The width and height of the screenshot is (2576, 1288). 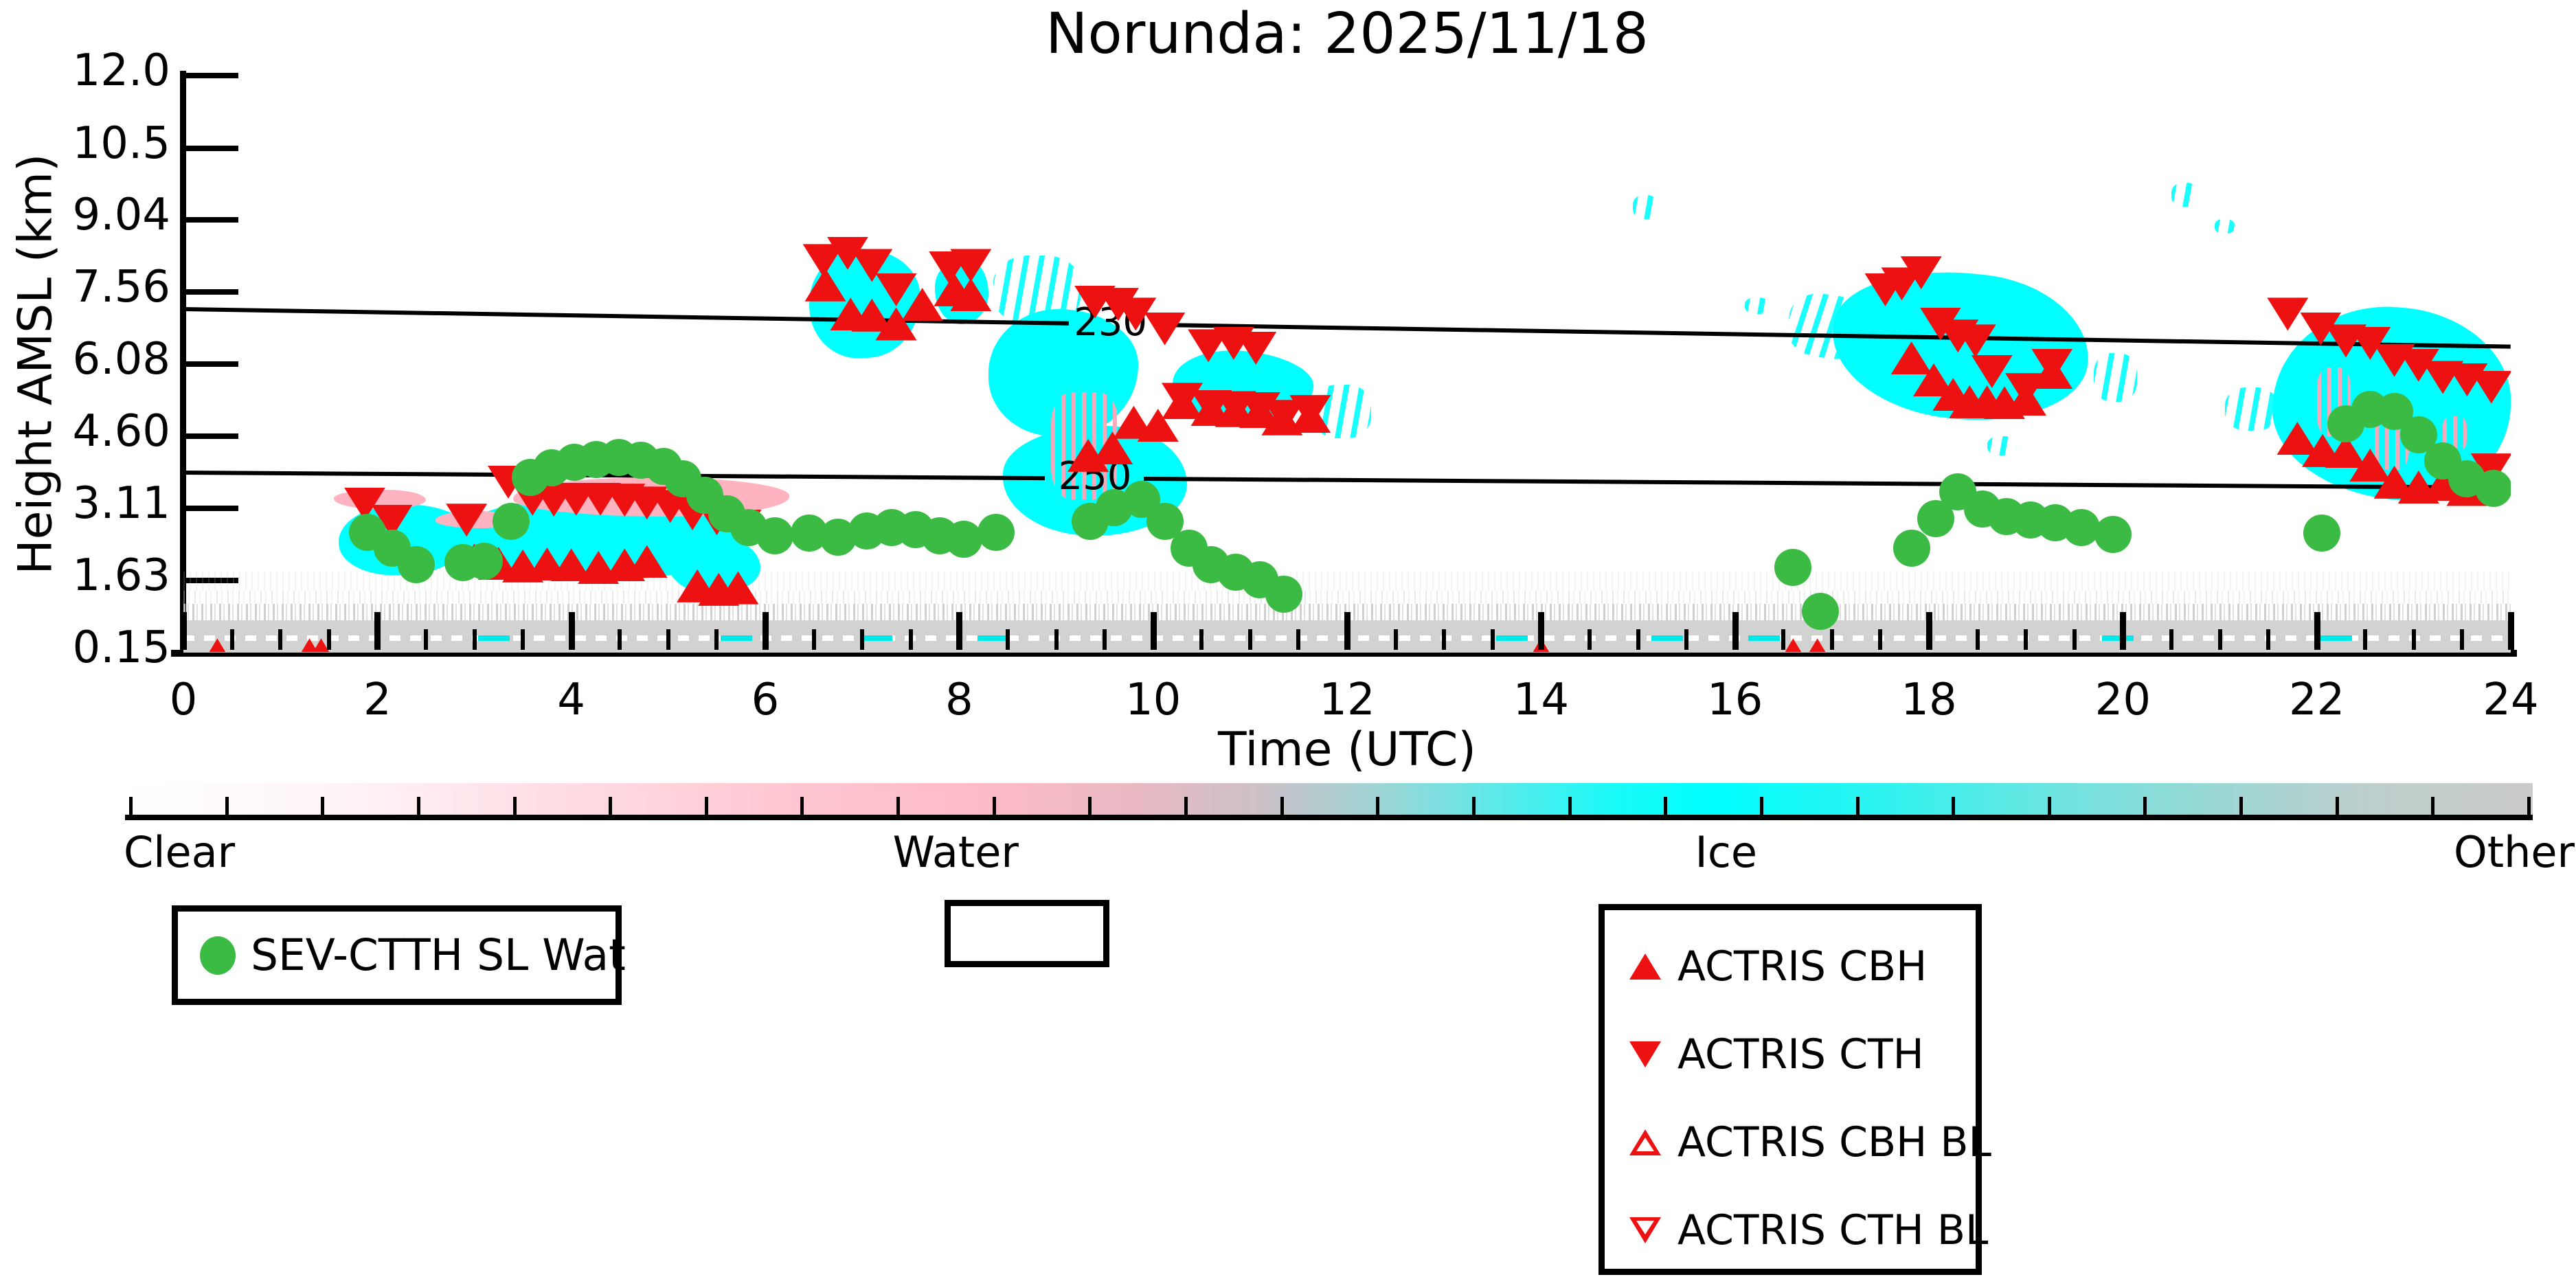 What do you see at coordinates (180, 852) in the screenshot?
I see `colorbar-label-clear: Clear` at bounding box center [180, 852].